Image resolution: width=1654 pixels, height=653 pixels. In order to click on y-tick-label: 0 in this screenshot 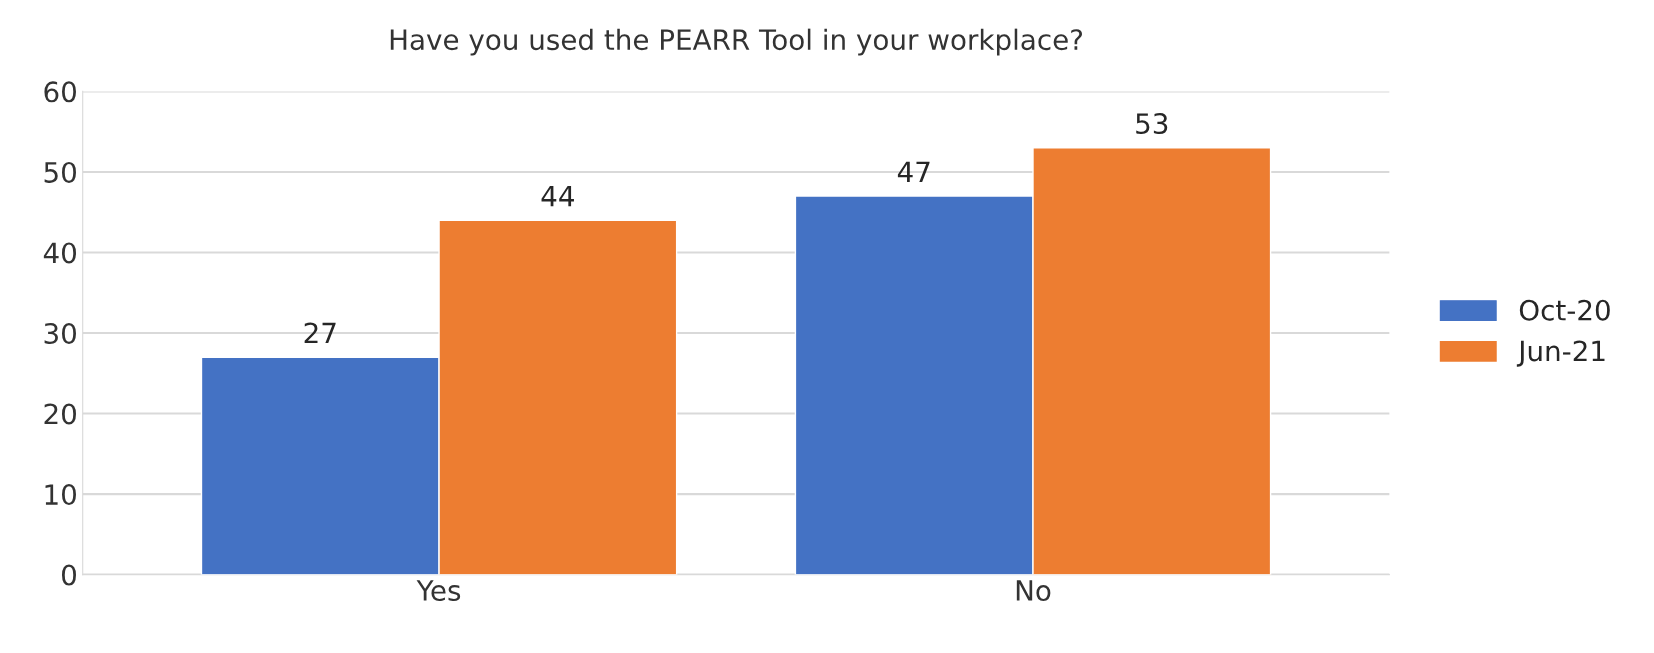, I will do `click(69, 575)`.